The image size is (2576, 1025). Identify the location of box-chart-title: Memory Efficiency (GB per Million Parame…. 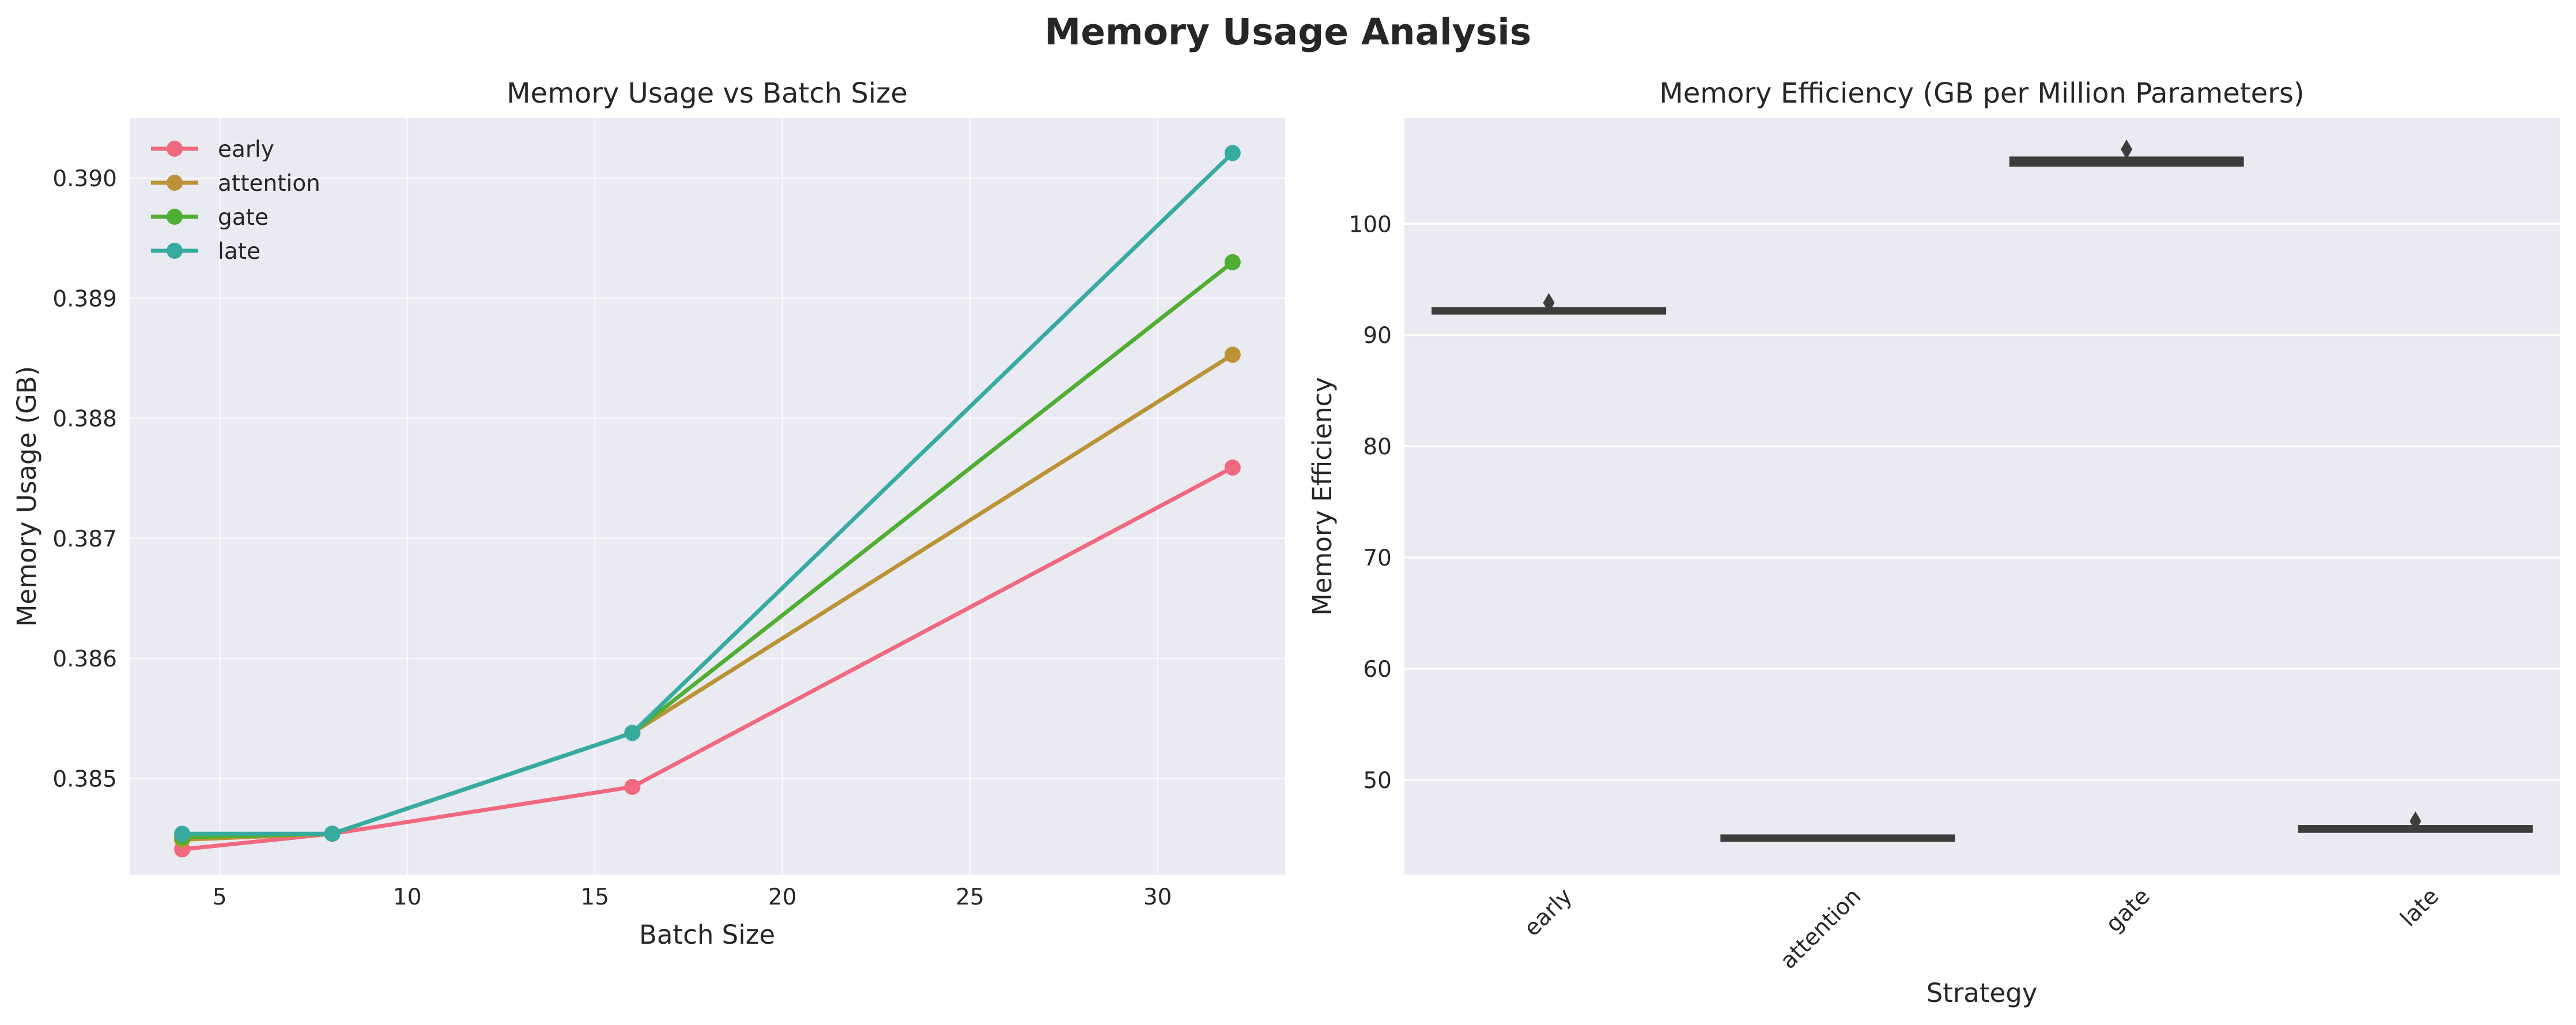
(1981, 93).